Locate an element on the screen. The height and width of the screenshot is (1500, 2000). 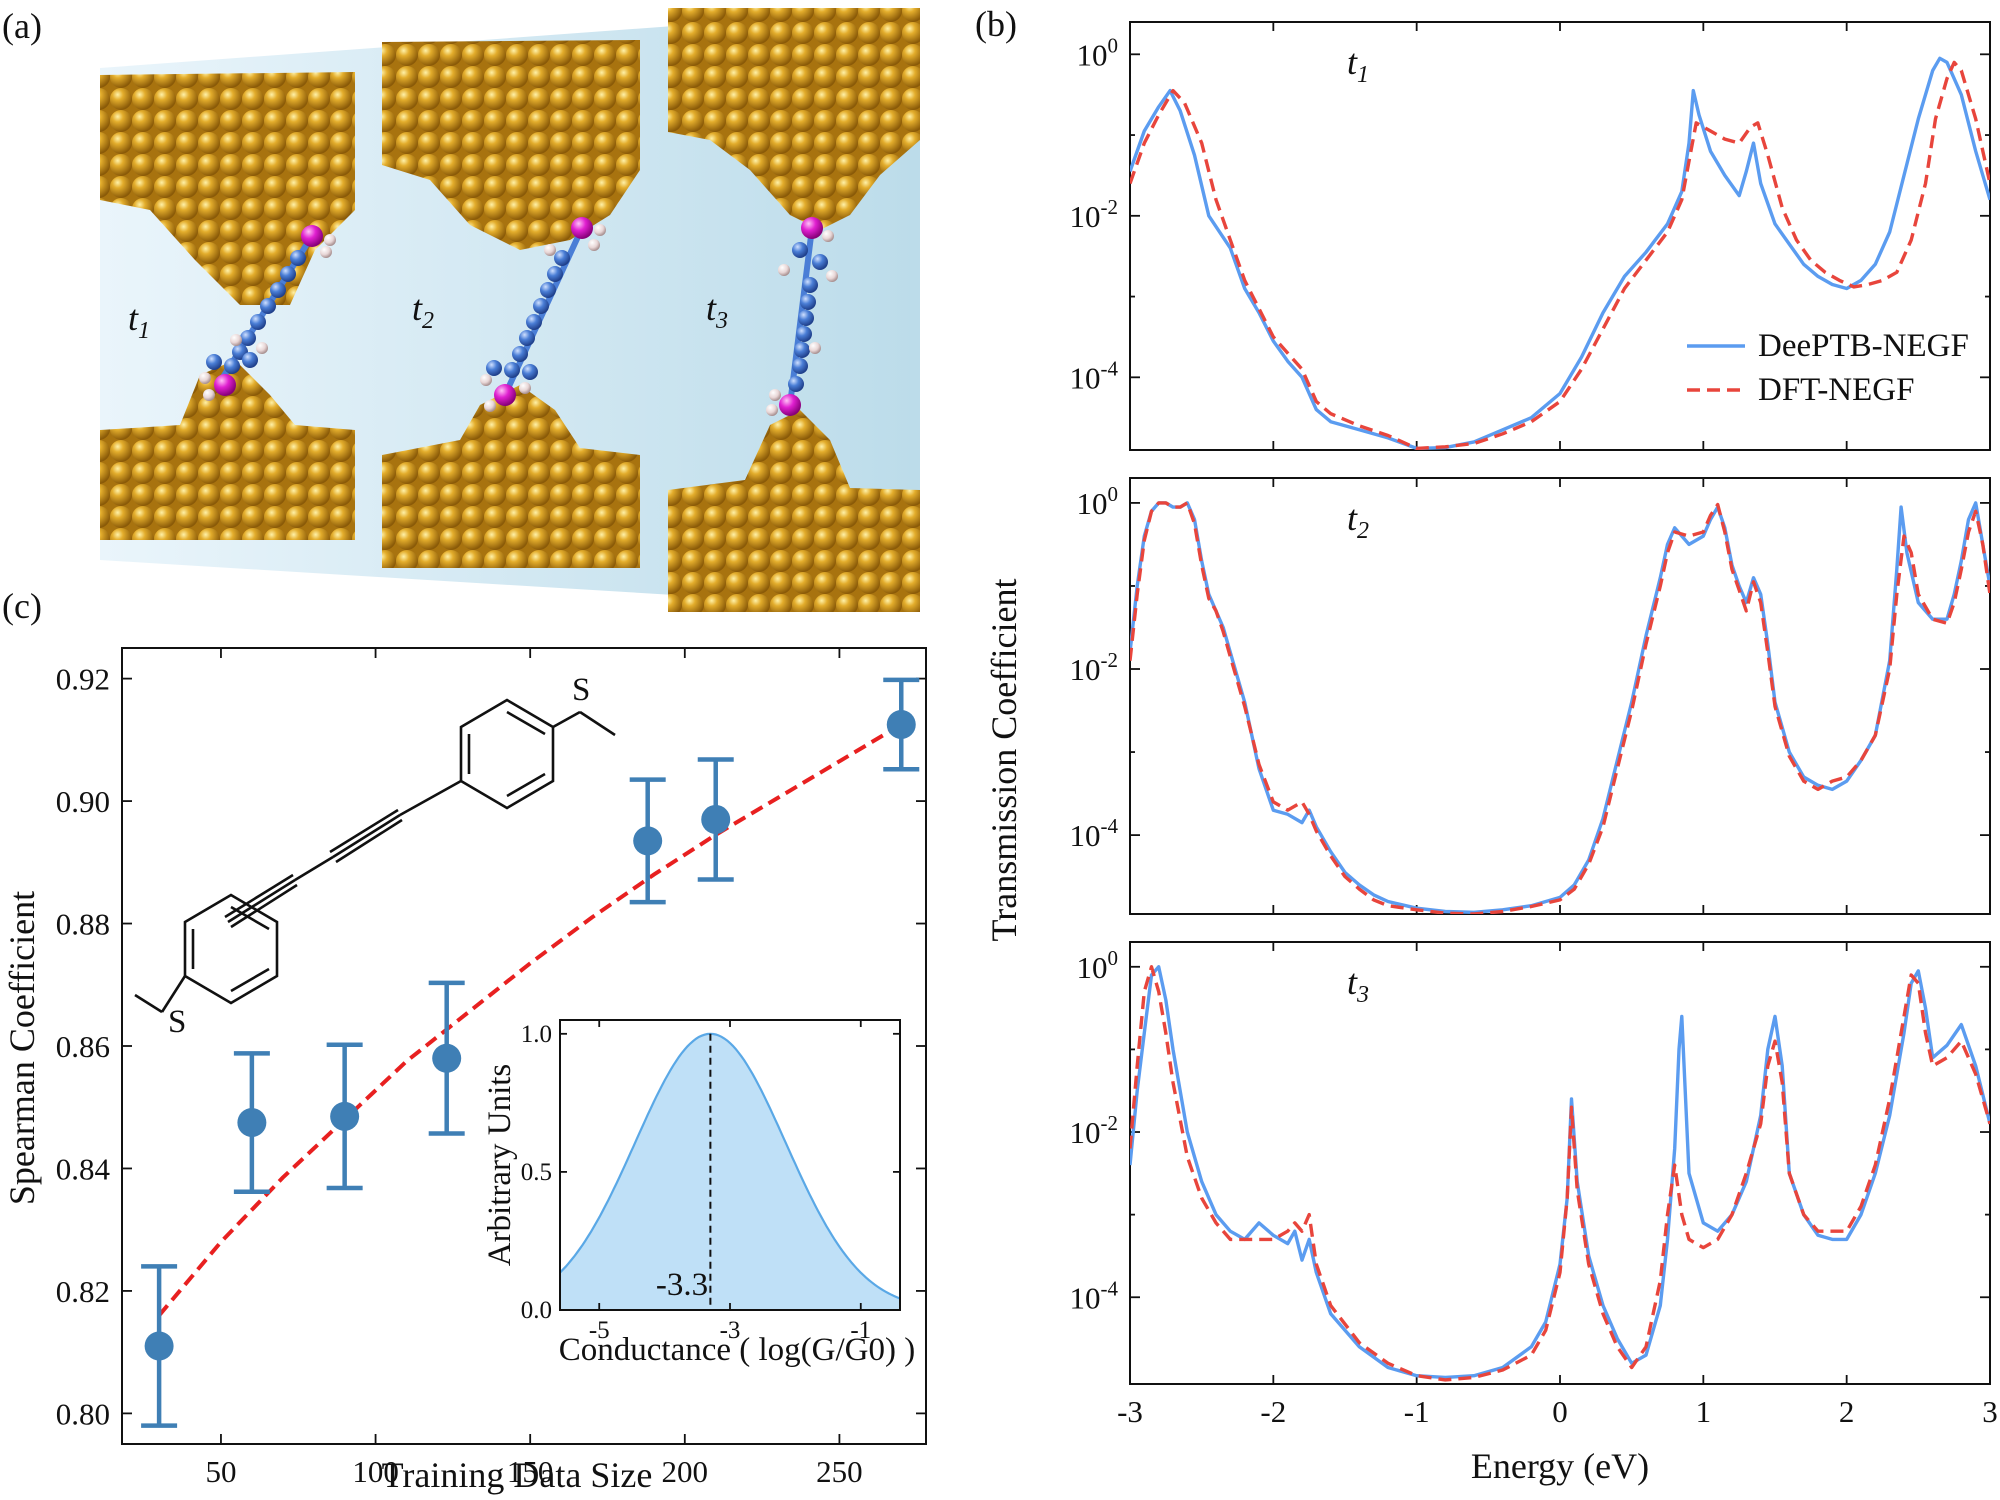
transmission-subplot-t2: 10⁰ 10⁻² 10⁻⁴ t2 is located at coordinates (1530, 696).